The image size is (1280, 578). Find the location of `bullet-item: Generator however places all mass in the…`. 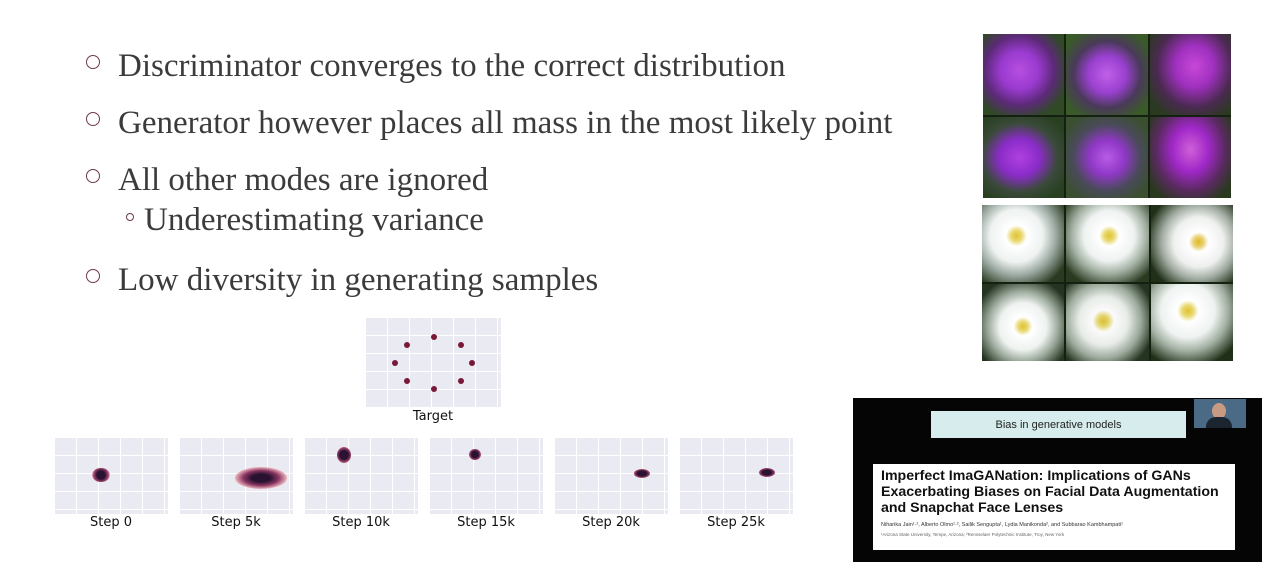

bullet-item: Generator however places all mass in the… is located at coordinates (489, 123).